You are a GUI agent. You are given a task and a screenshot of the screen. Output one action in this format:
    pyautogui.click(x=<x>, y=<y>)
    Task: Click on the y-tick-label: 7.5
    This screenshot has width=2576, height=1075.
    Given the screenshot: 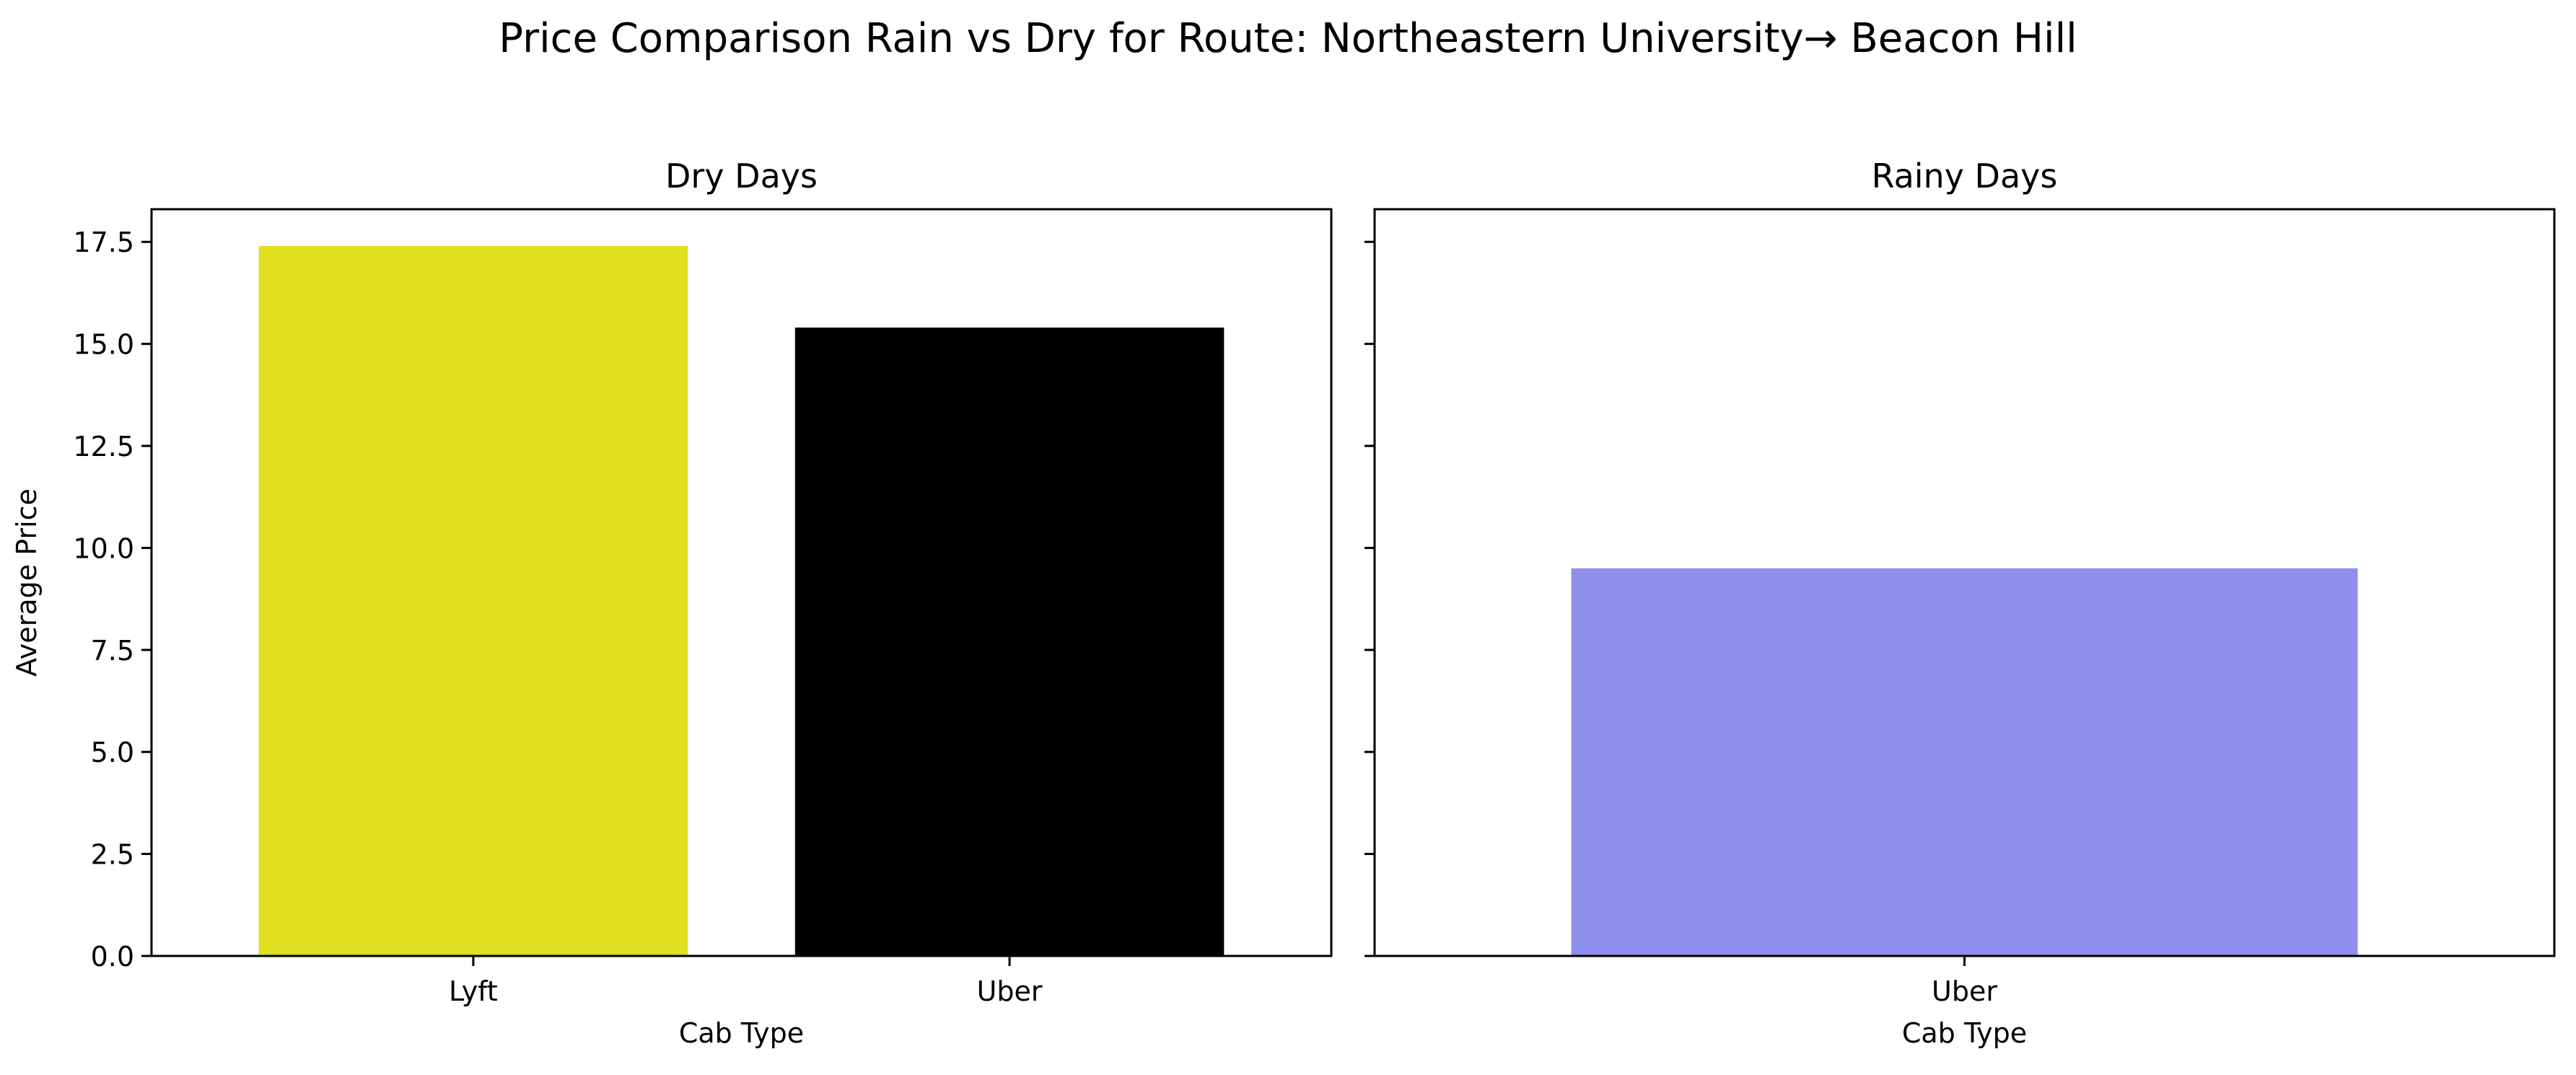 What is the action you would take?
    pyautogui.click(x=112, y=651)
    